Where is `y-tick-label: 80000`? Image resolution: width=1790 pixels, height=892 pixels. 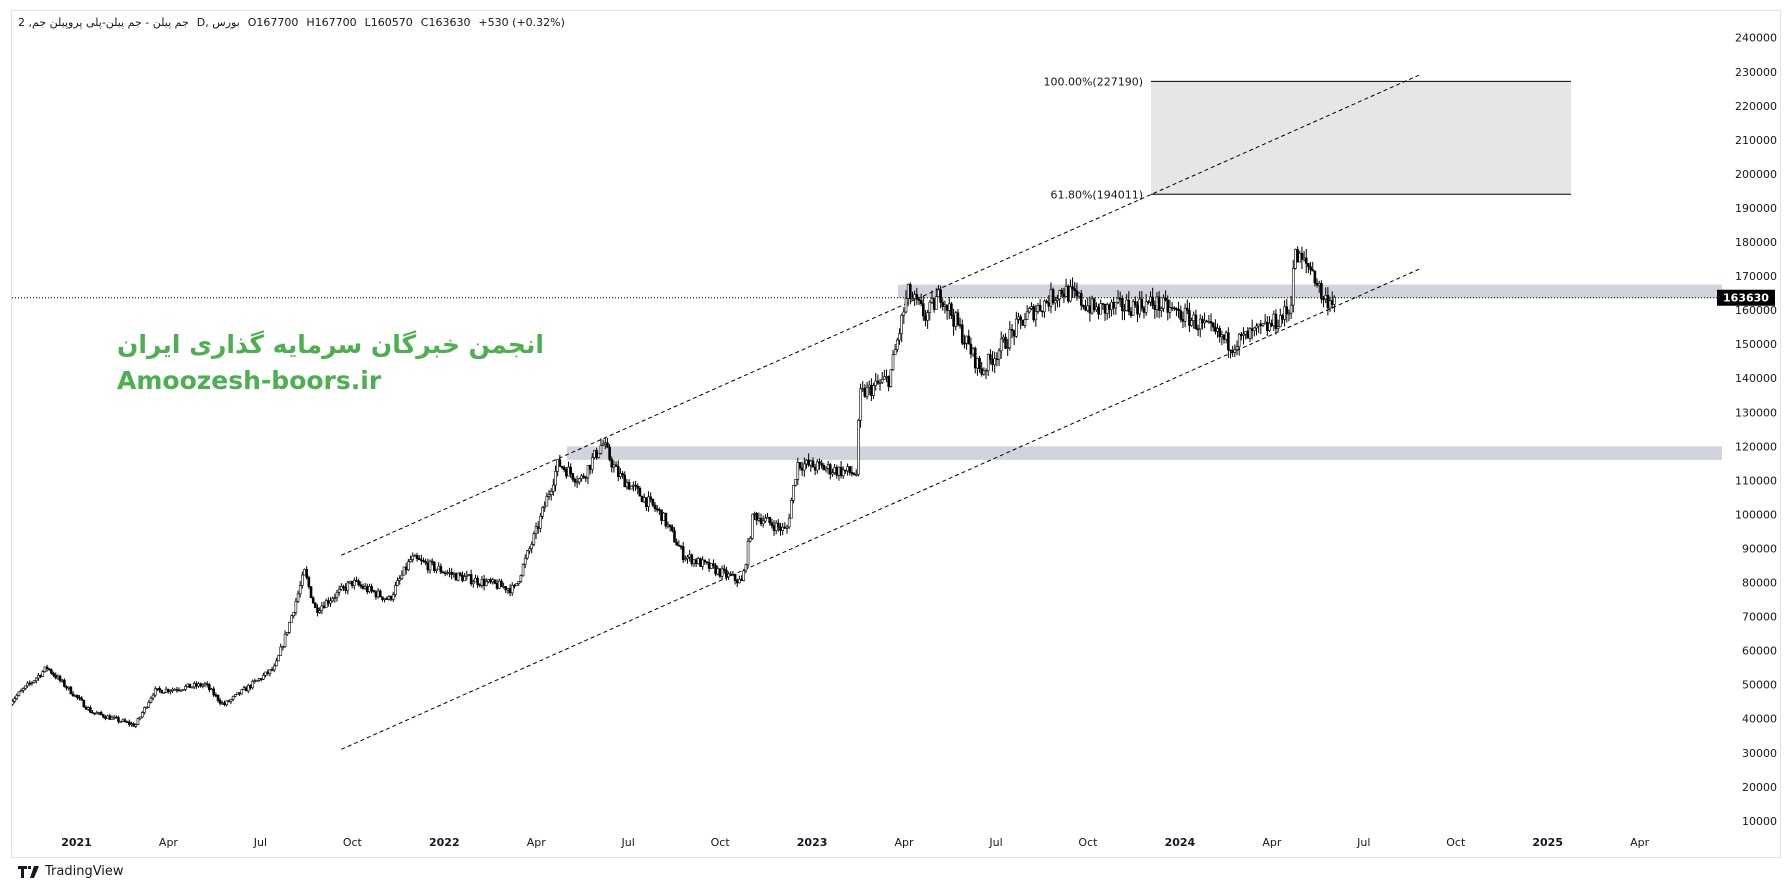
y-tick-label: 80000 is located at coordinates (1759, 583).